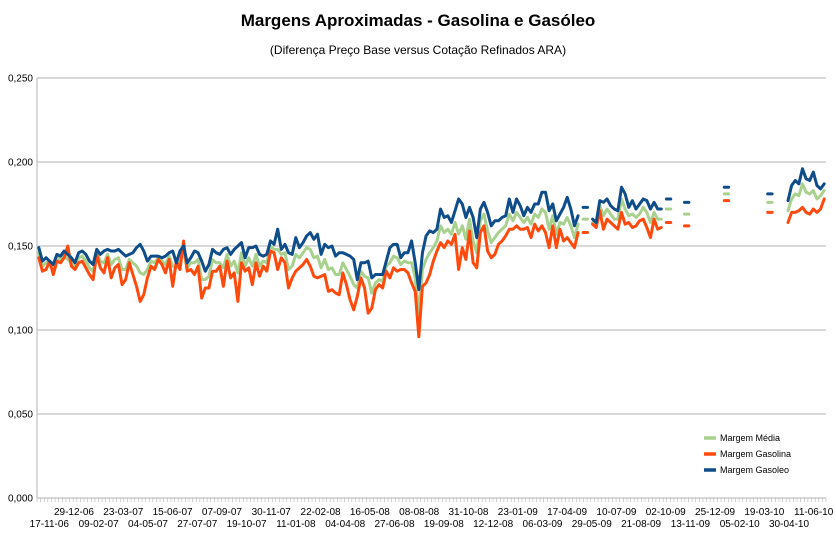 This screenshot has height=538, width=836. Describe the element at coordinates (715, 512) in the screenshot. I see `x-tick-label: 25-12-09` at that location.